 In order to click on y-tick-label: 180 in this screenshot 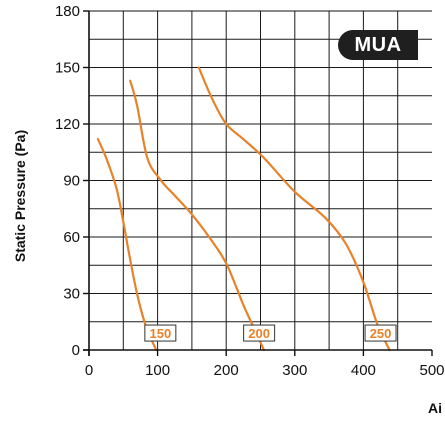, I will do `click(67, 11)`.